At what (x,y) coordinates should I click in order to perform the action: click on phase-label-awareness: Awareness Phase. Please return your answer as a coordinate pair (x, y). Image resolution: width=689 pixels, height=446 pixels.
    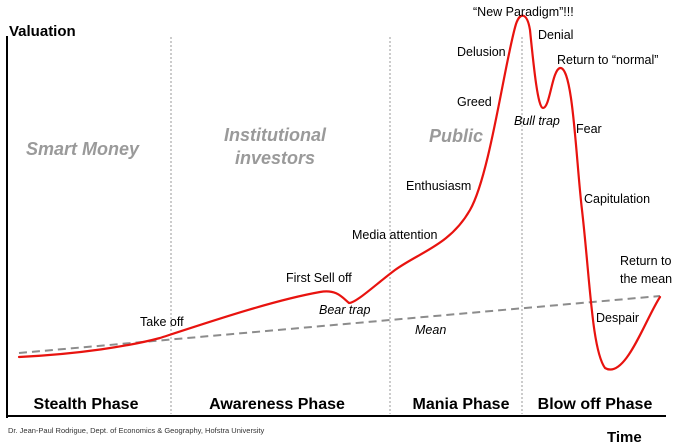
    Looking at the image, I should click on (277, 404).